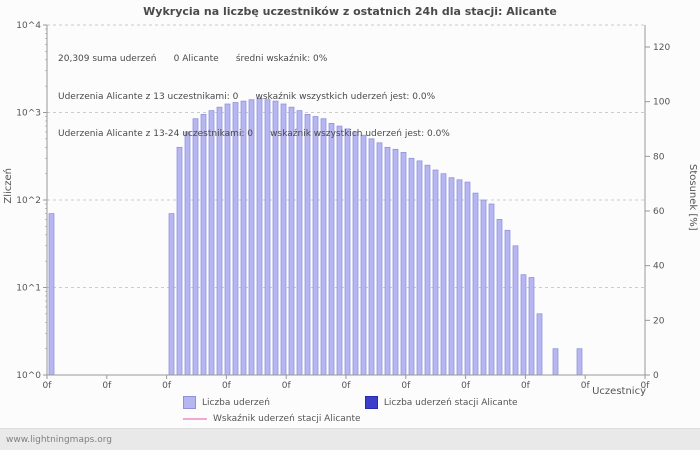  Describe the element at coordinates (195, 419) in the screenshot. I see `station-ratio-line-icon` at that location.